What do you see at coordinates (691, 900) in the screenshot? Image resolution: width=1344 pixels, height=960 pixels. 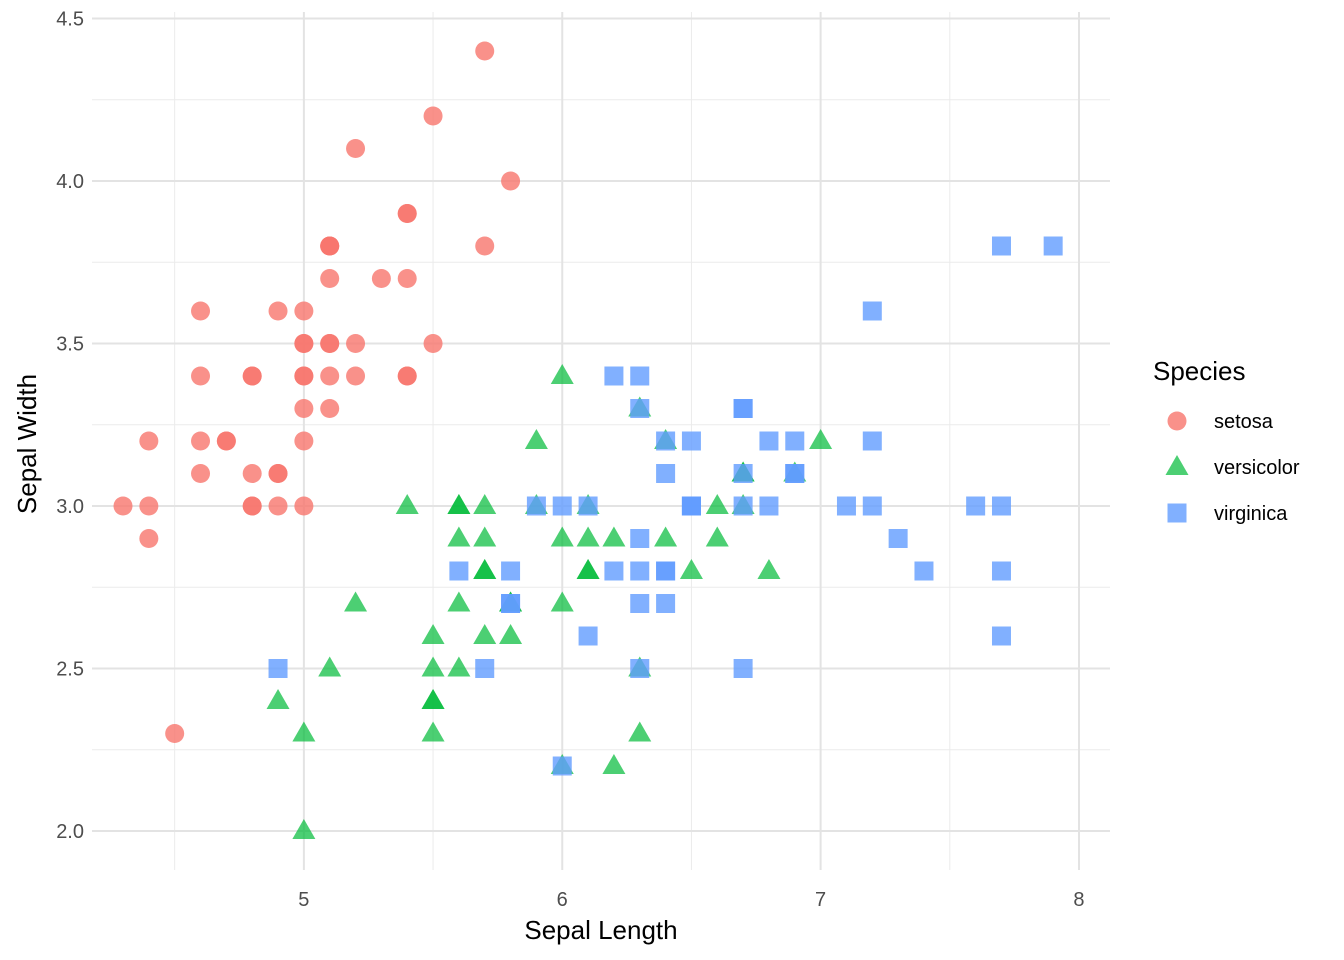 I see `x-axis-ticks: 5 6 7 8` at bounding box center [691, 900].